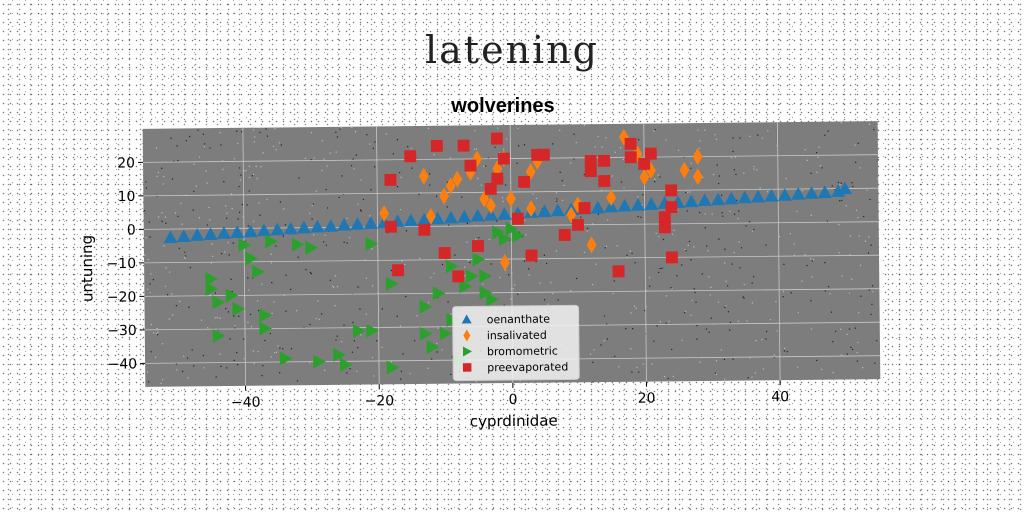  What do you see at coordinates (380, 401) in the screenshot?
I see `x-tick-label: −20` at bounding box center [380, 401].